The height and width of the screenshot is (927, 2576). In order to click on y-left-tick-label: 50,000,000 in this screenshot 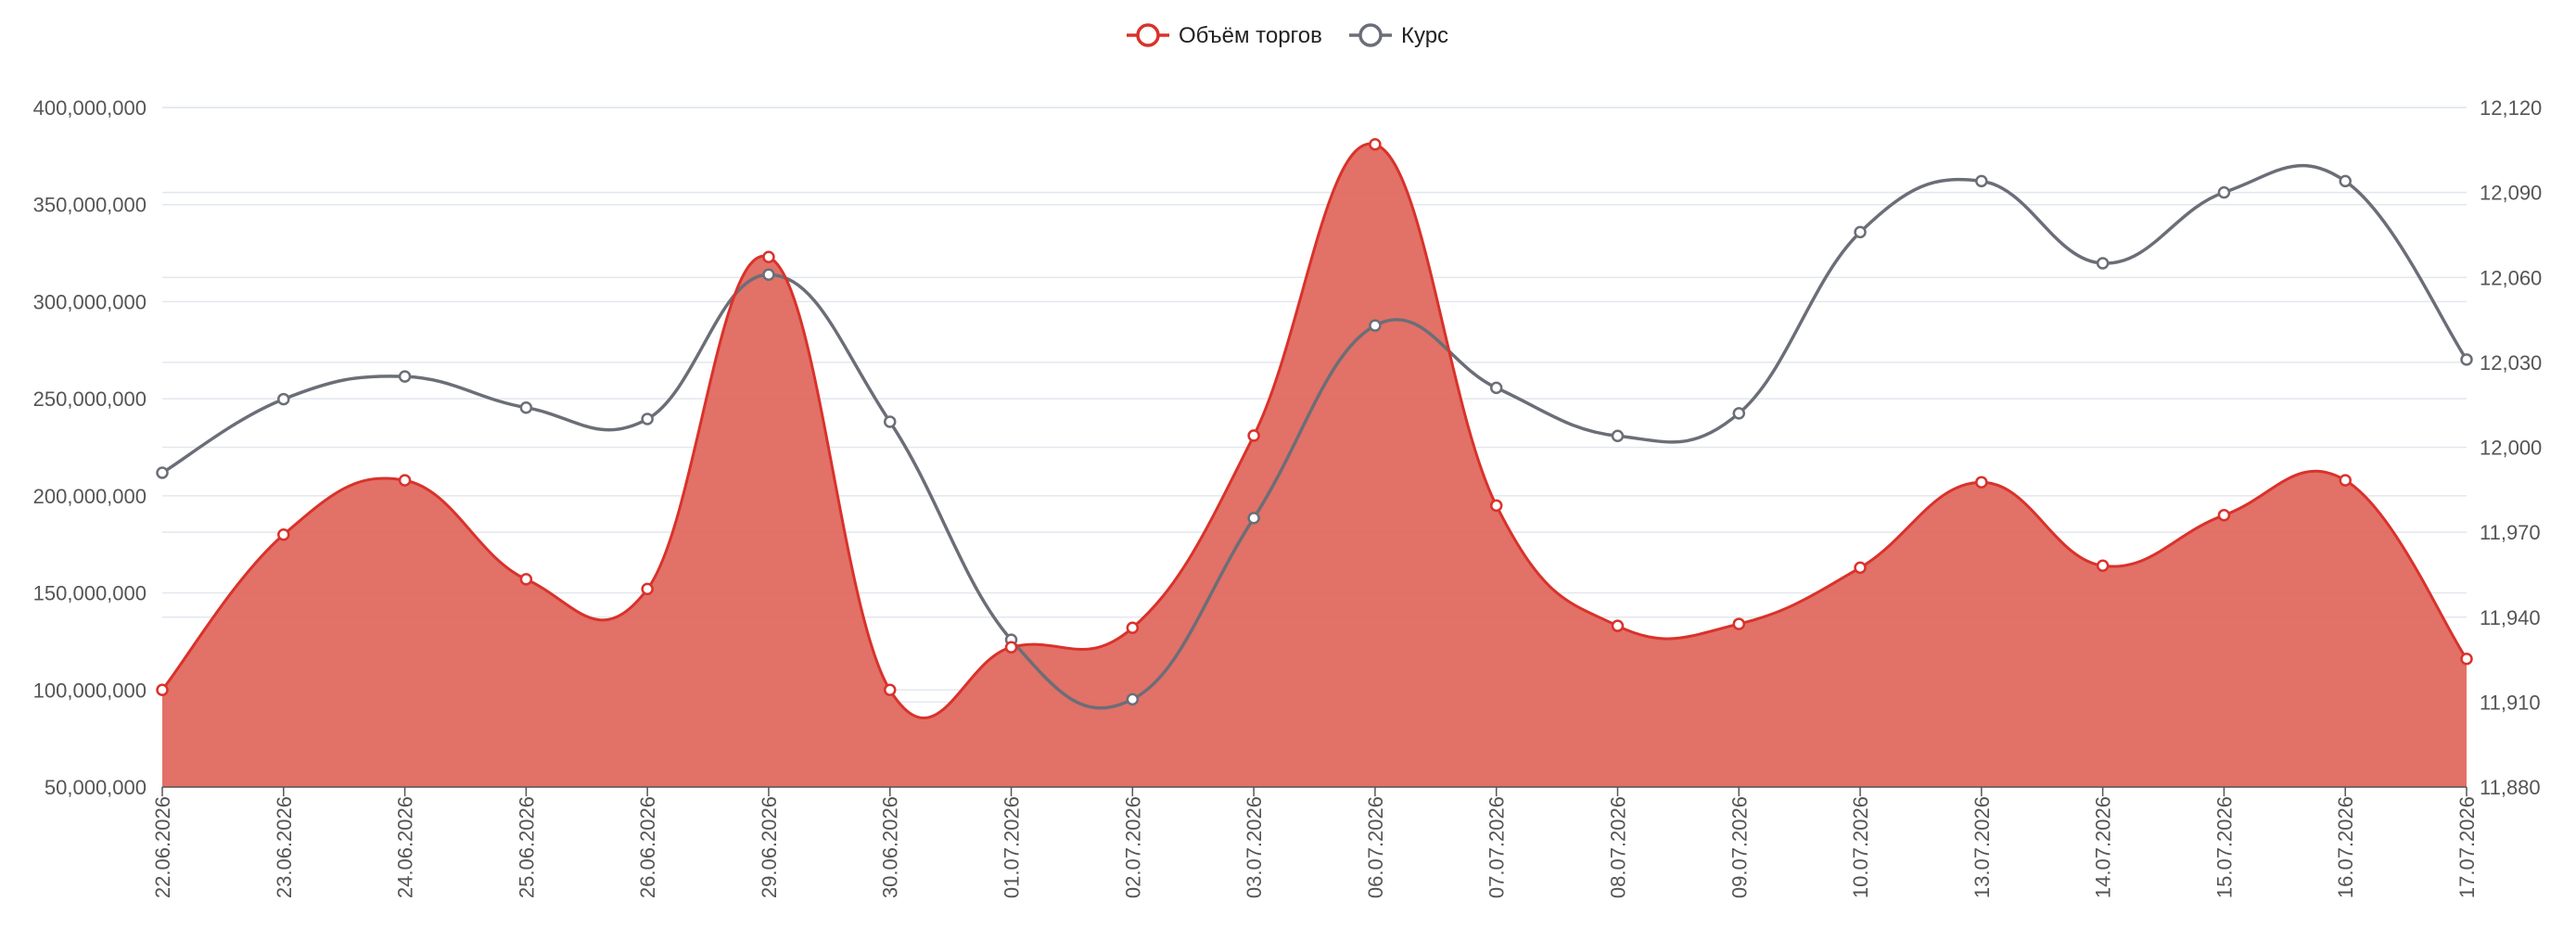, I will do `click(96, 787)`.